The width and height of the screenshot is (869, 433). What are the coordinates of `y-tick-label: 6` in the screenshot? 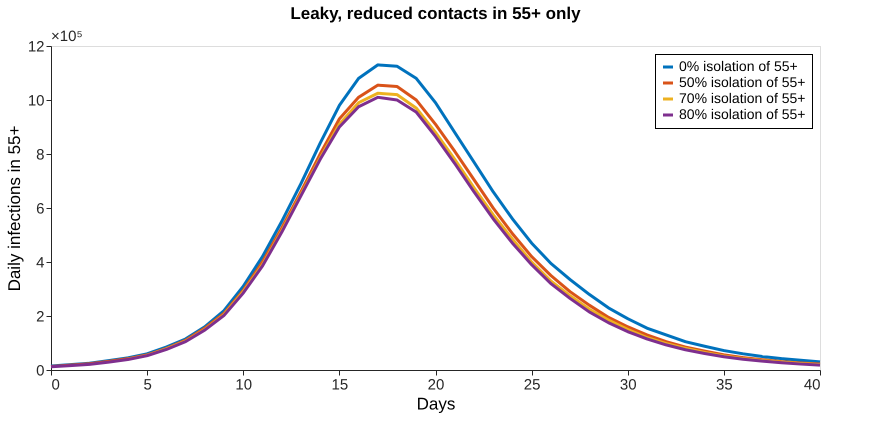 It's located at (40, 209).